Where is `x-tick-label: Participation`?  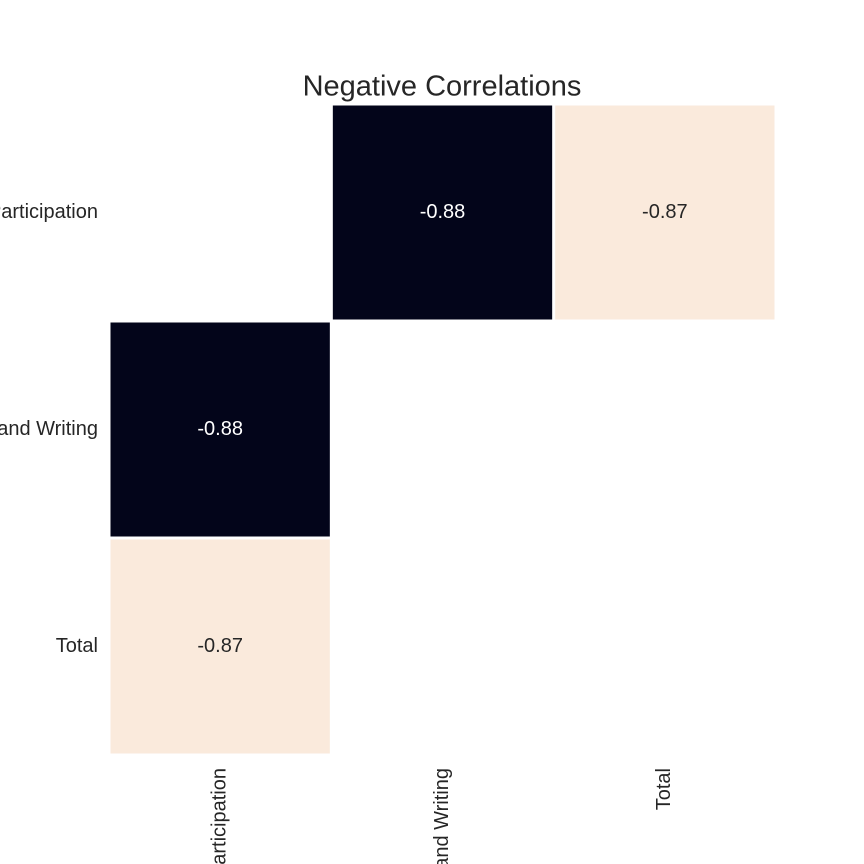
x-tick-label: Participation is located at coordinates (219, 816).